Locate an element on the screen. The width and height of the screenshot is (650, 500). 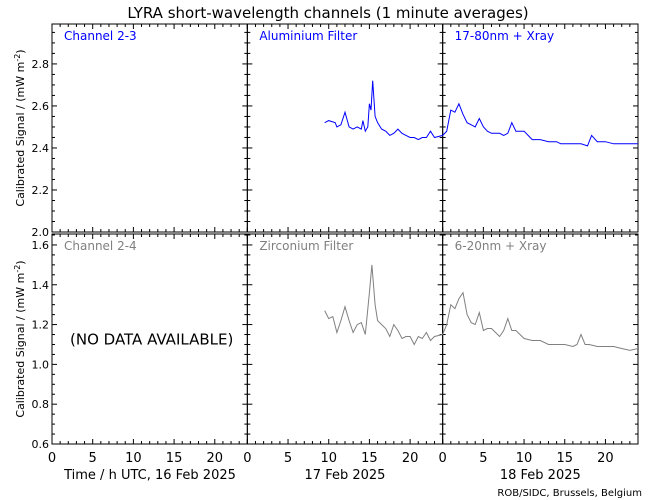
y-tick-label: 2.2 is located at coordinates (41, 190).